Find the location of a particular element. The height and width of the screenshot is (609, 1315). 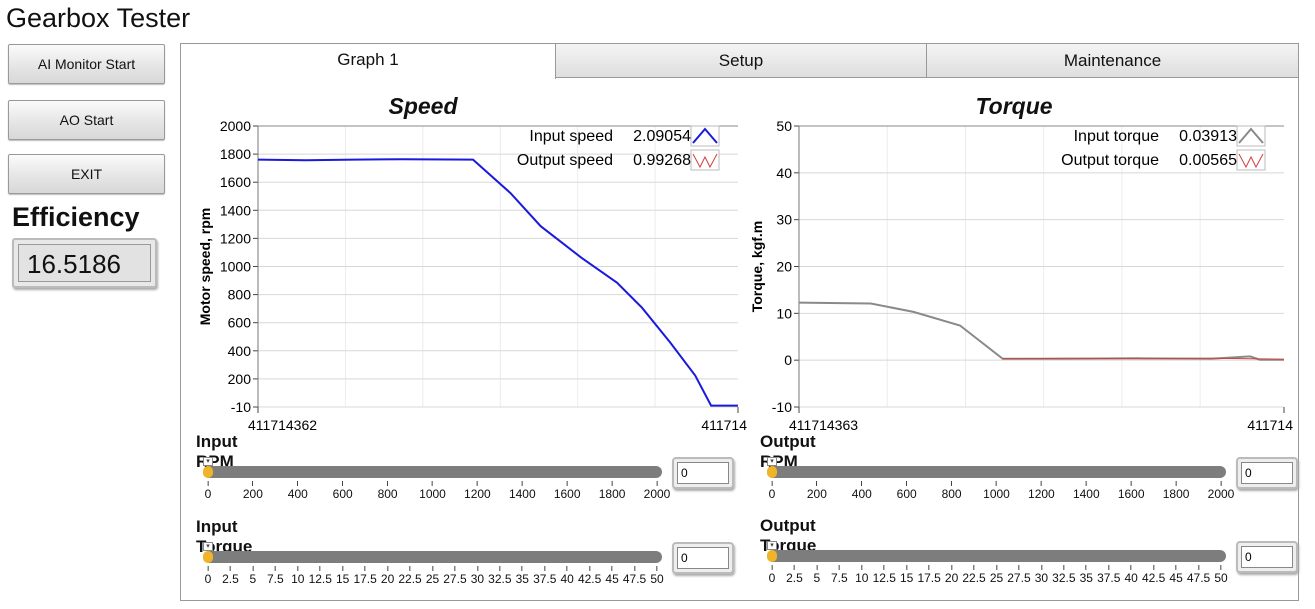

legend-readout: 0.03913 is located at coordinates (1208, 136).